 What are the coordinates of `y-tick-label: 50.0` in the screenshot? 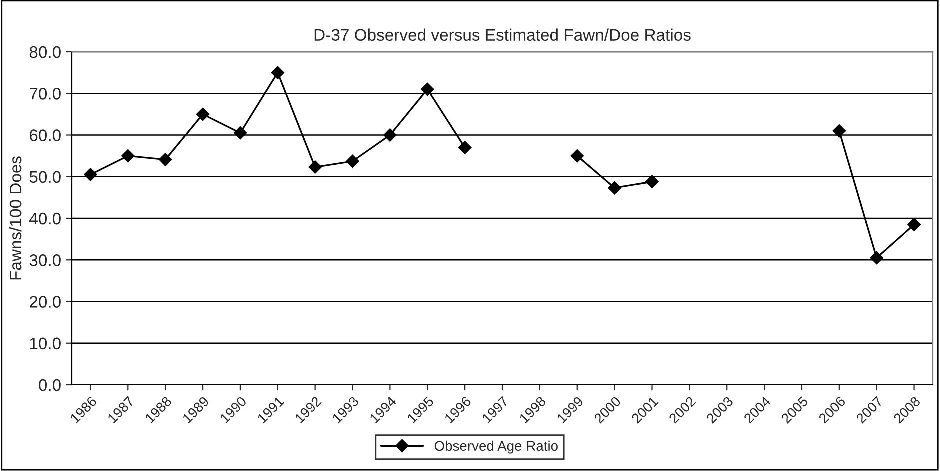 It's located at (45, 177).